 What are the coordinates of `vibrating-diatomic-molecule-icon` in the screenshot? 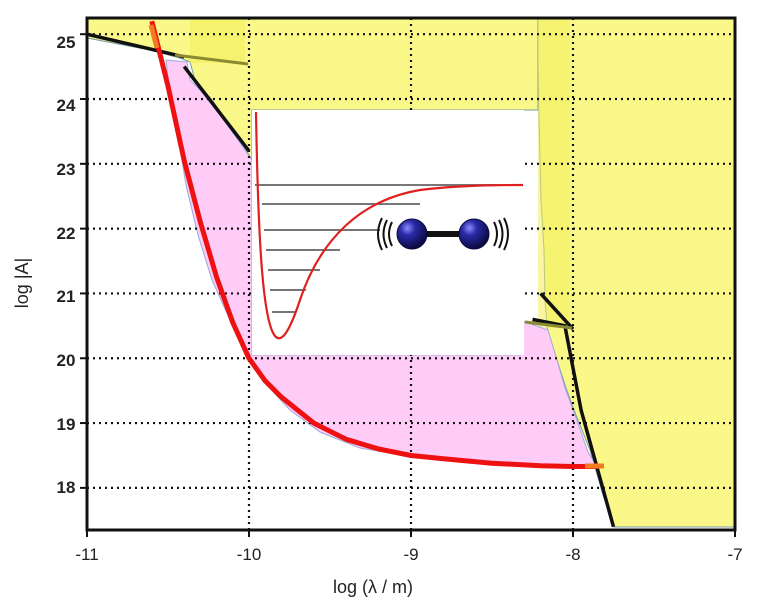 It's located at (443, 234).